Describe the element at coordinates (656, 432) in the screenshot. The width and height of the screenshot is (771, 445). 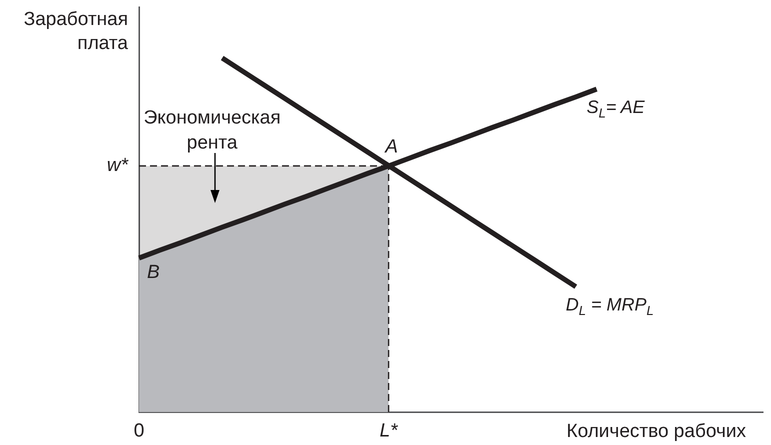
I see `x-axis-title: Количество рабочих` at that location.